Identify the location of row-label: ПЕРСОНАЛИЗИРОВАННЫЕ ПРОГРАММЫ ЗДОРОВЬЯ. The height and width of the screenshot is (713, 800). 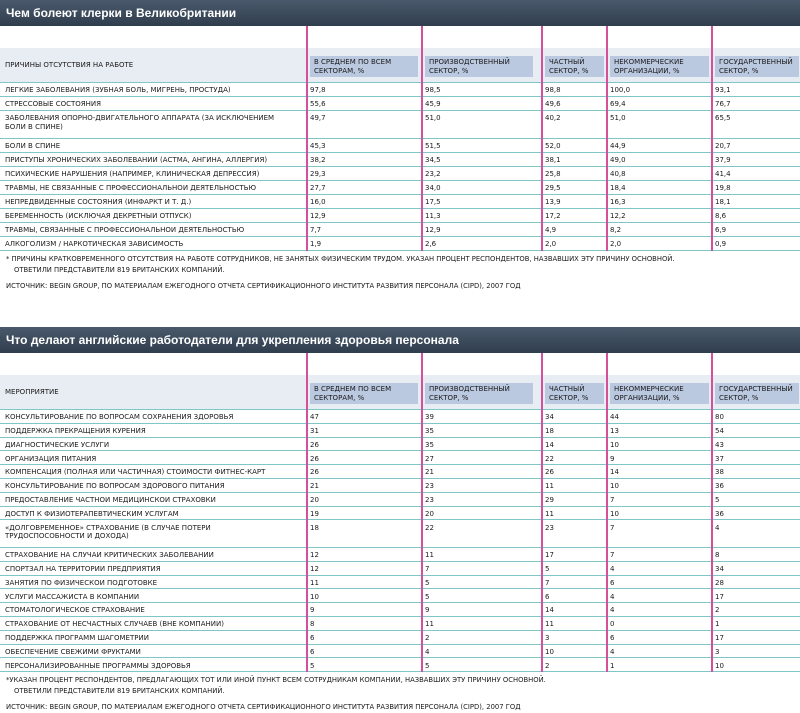
(98, 665).